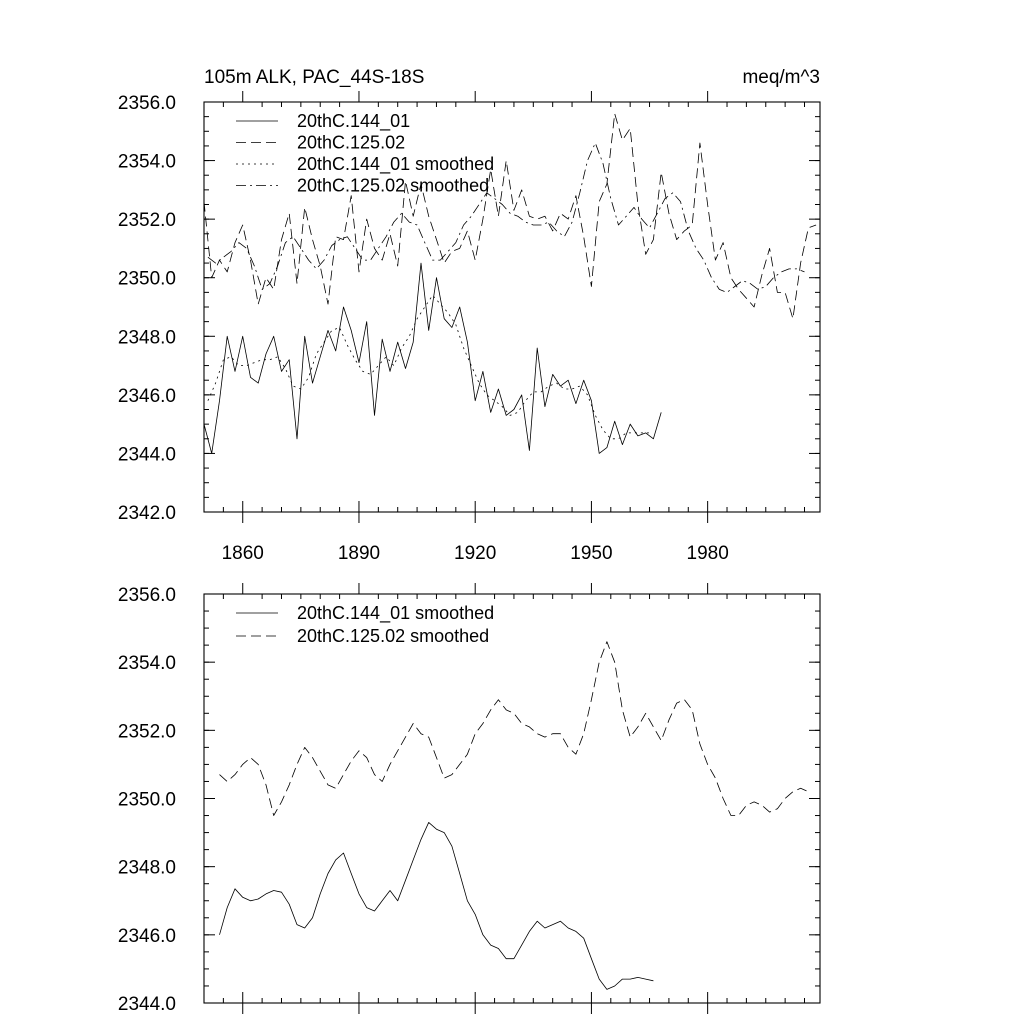  I want to click on x-tick-label: 1950, so click(591, 553).